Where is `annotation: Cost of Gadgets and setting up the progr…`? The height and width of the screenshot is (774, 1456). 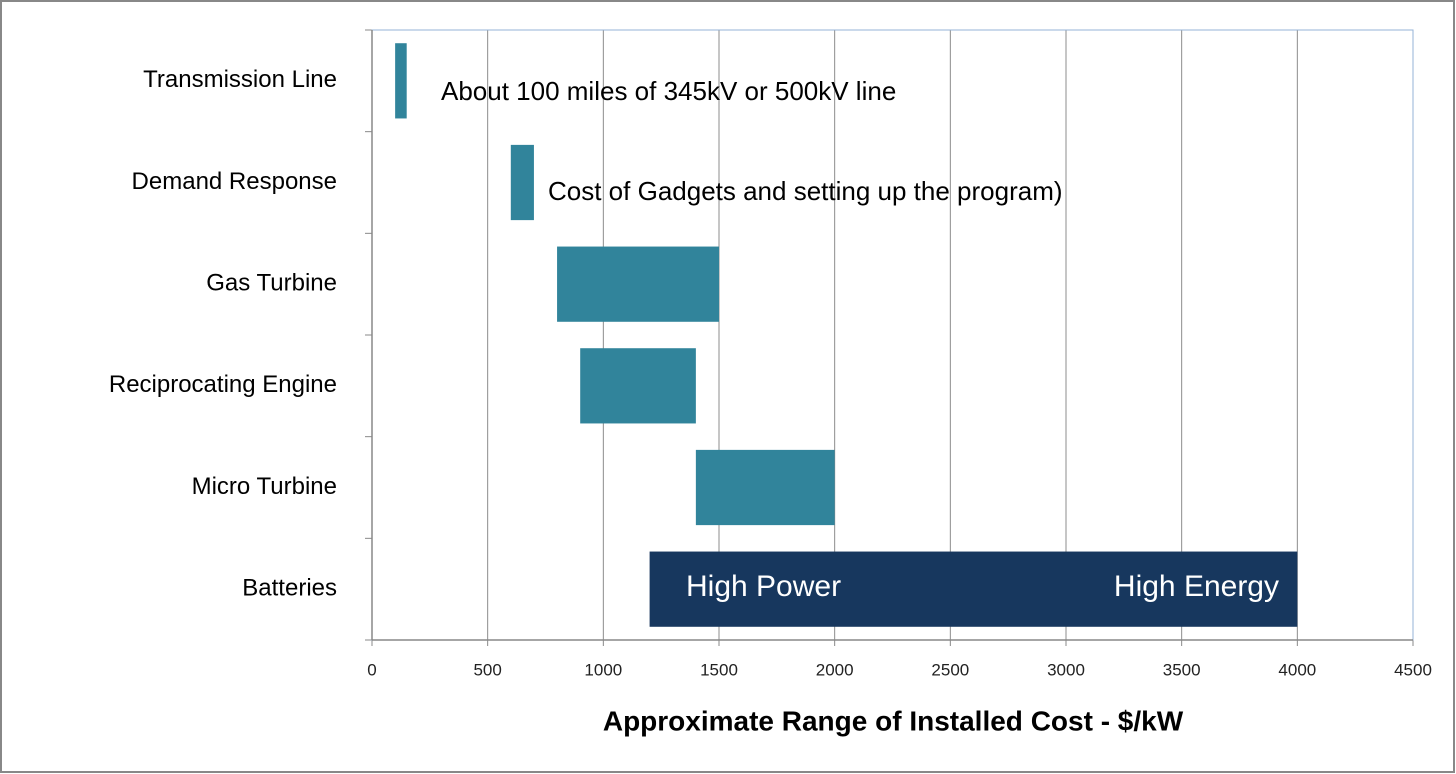
annotation: Cost of Gadgets and setting up the progr… is located at coordinates (805, 191).